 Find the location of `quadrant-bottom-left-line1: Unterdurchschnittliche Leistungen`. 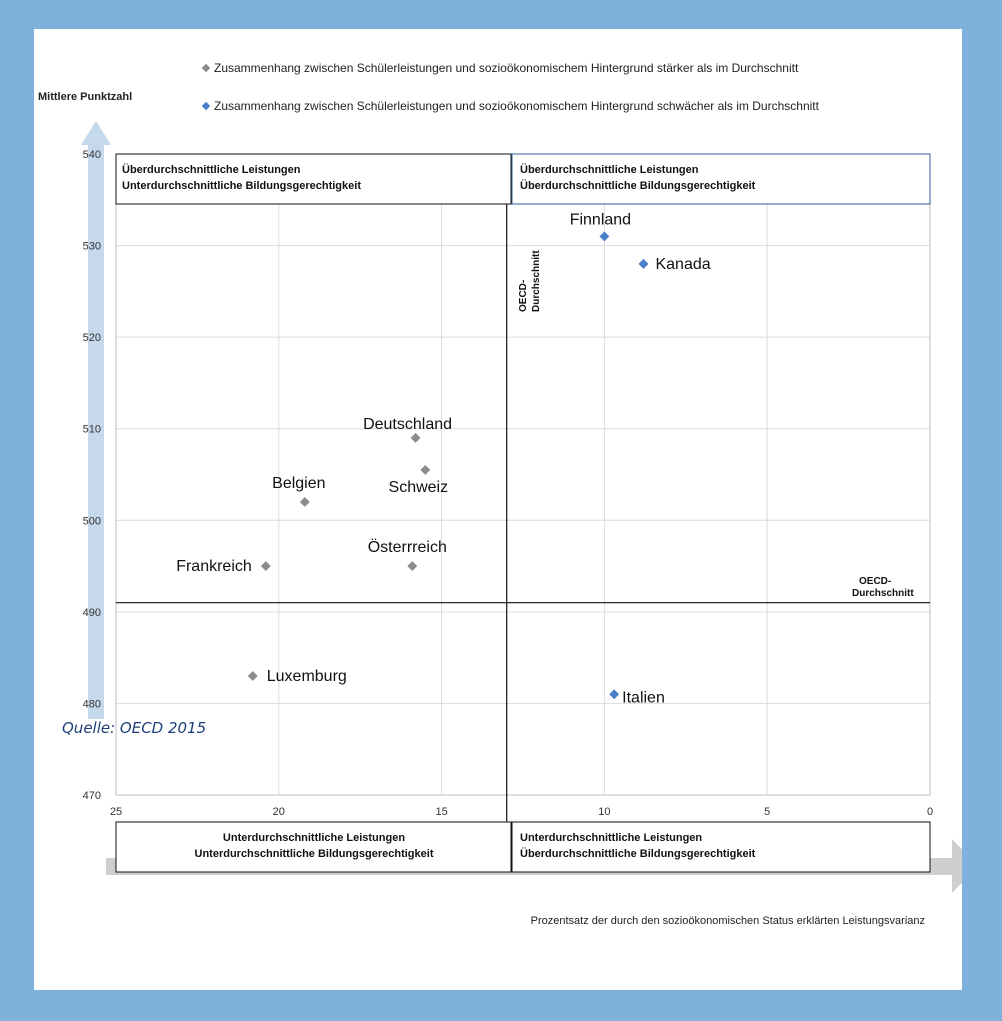

quadrant-bottom-left-line1: Unterdurchschnittliche Leistungen is located at coordinates (314, 838).